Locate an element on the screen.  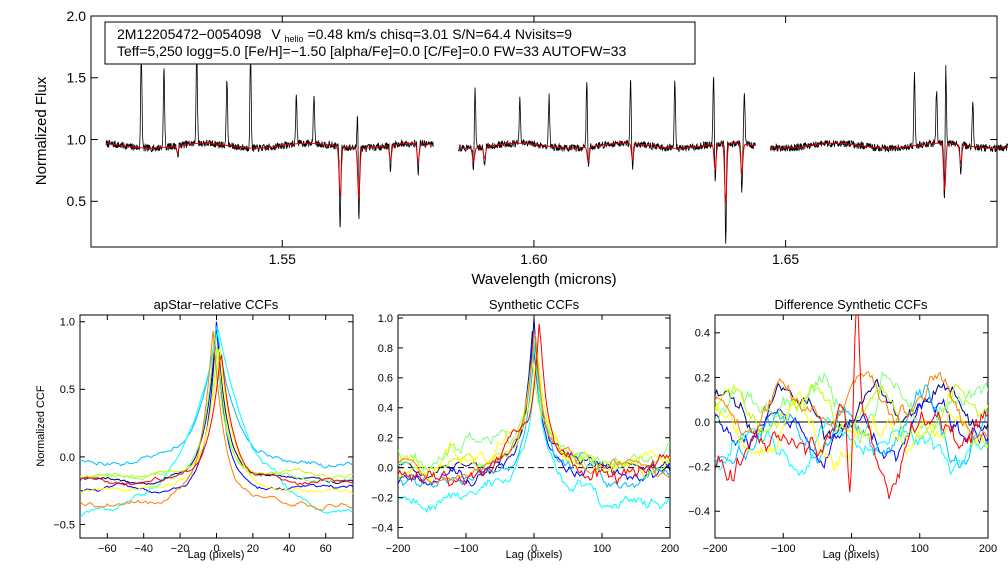
synthetic-ccf-ytick-label: 0.2 is located at coordinates (385, 439).